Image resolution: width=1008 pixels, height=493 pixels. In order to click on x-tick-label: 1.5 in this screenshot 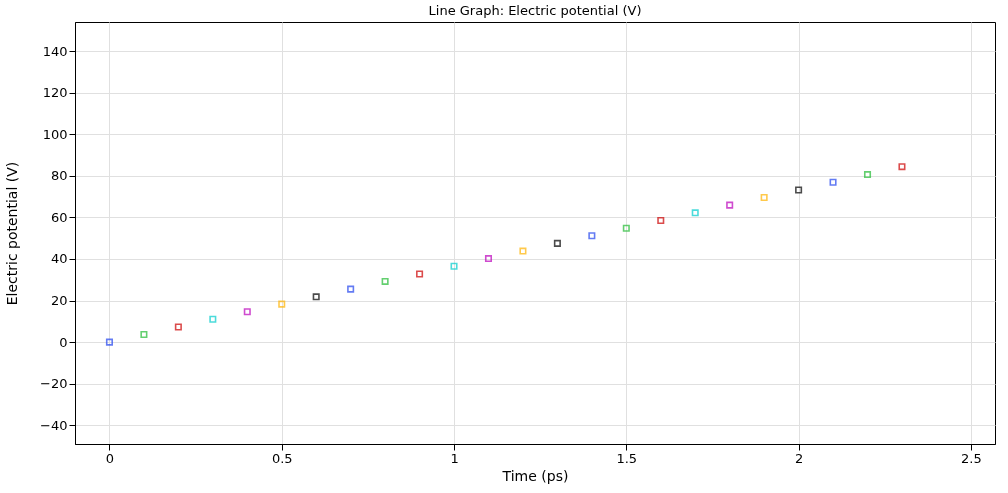, I will do `click(627, 458)`.